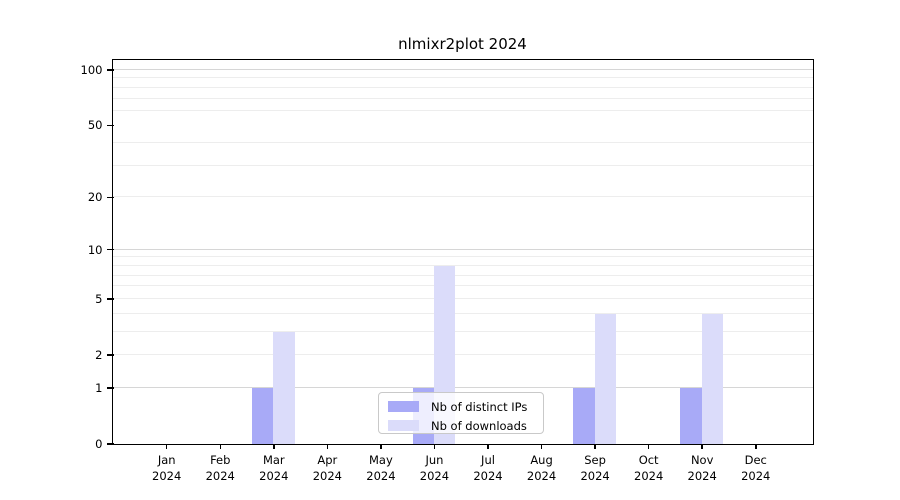  What do you see at coordinates (220, 468) in the screenshot?
I see `x-tick-label: Feb 2024` at bounding box center [220, 468].